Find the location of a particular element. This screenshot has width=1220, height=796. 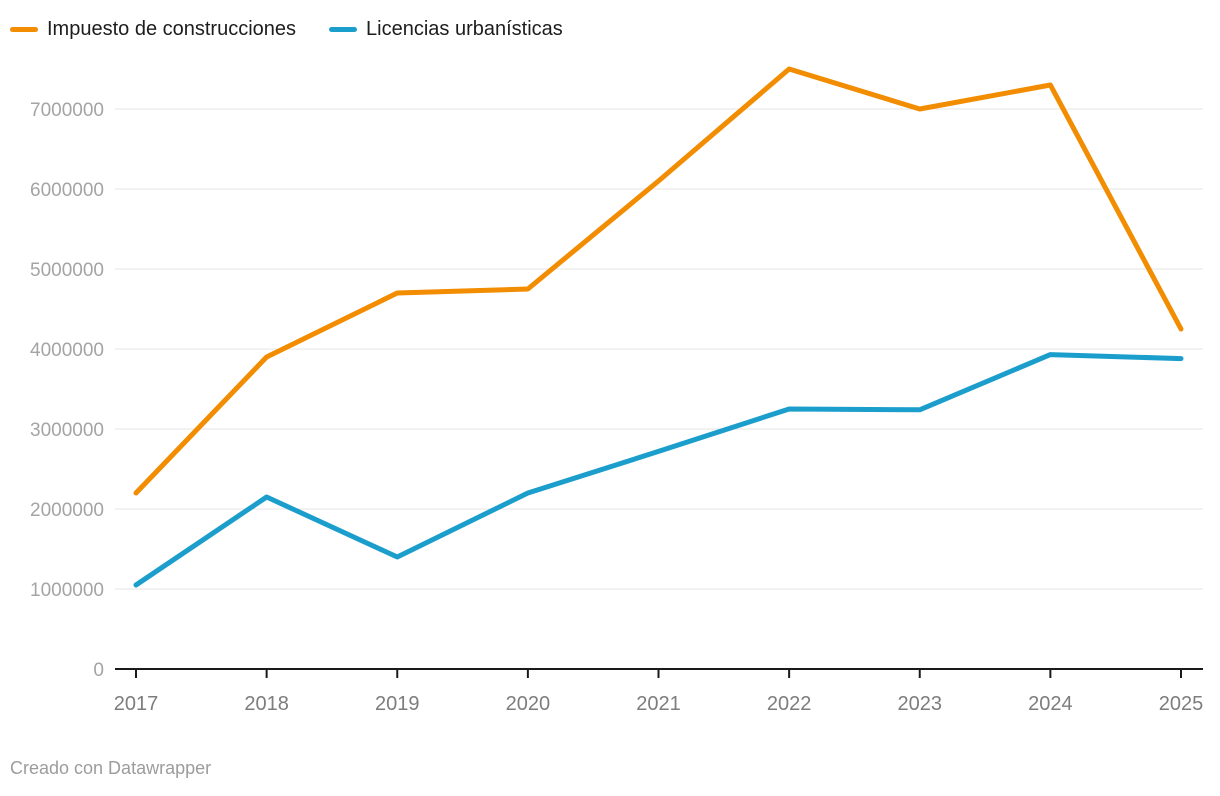

y-tick-label: 3000000 is located at coordinates (67, 430).